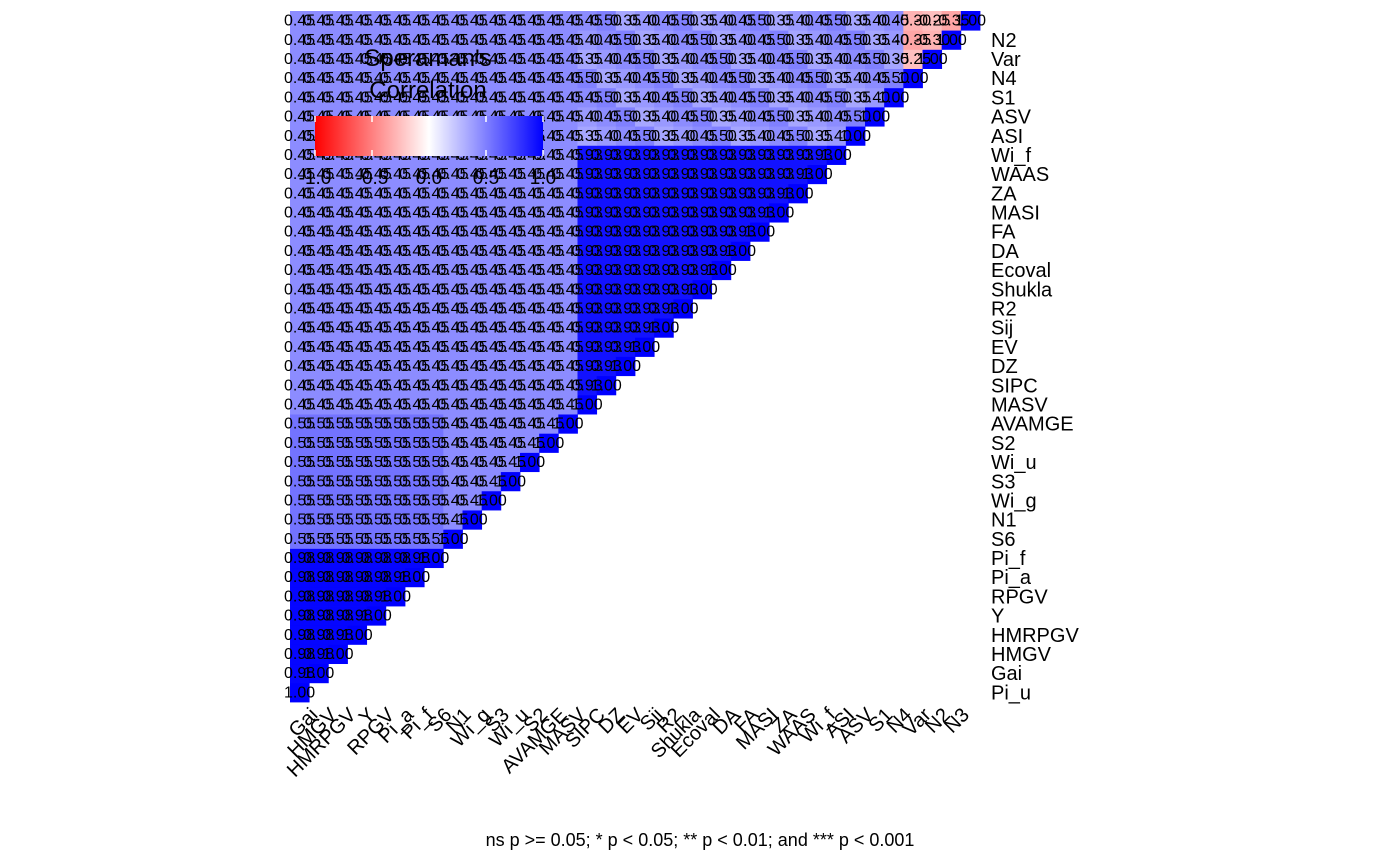  I want to click on y-tick-label: EV, so click(1004, 348).